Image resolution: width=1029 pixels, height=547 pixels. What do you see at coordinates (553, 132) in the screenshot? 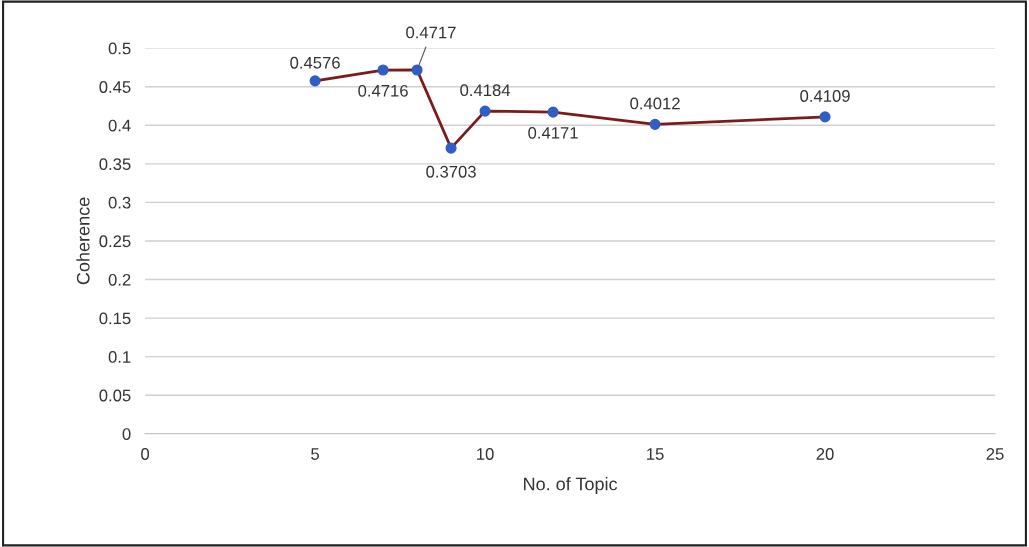
I see `data-label: 0.4171` at bounding box center [553, 132].